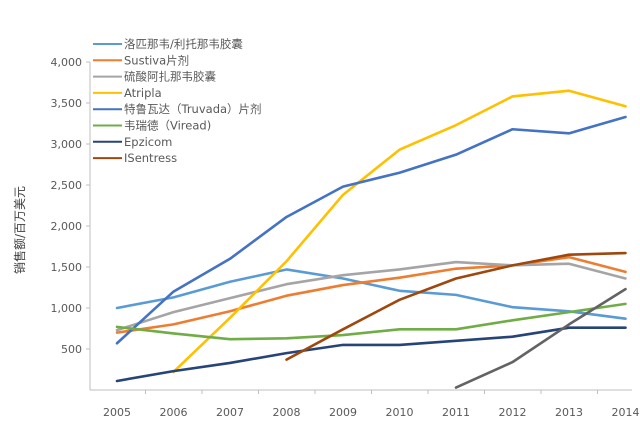 Image resolution: width=640 pixels, height=425 pixels. Describe the element at coordinates (67, 267) in the screenshot. I see `y-tick-label: 1,500` at that location.